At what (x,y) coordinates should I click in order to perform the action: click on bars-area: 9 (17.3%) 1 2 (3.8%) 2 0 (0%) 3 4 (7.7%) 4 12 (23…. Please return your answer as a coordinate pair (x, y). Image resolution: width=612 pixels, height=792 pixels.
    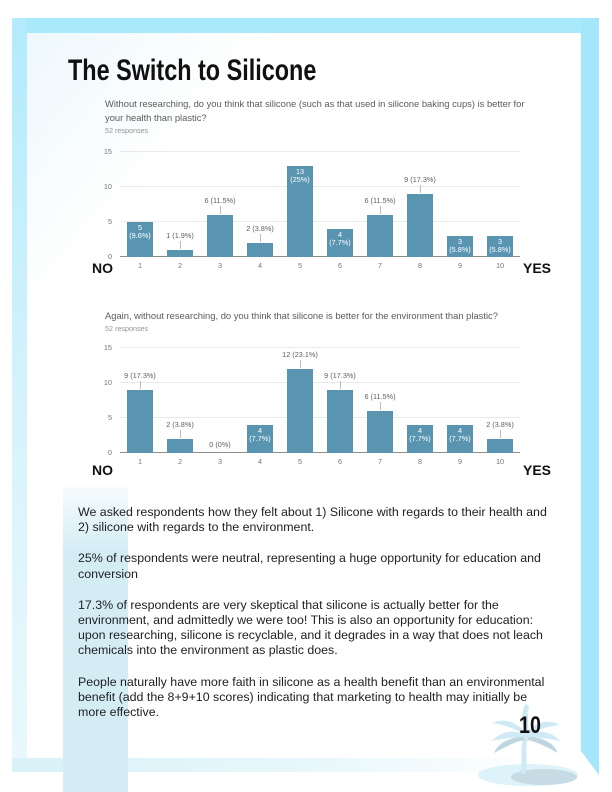
    Looking at the image, I should click on (320, 407).